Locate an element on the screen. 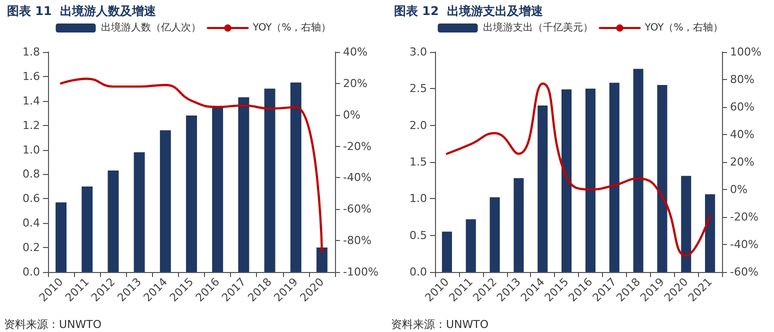 The width and height of the screenshot is (774, 332). legend-label: 出境游支出（千亿美元） is located at coordinates (537, 28).